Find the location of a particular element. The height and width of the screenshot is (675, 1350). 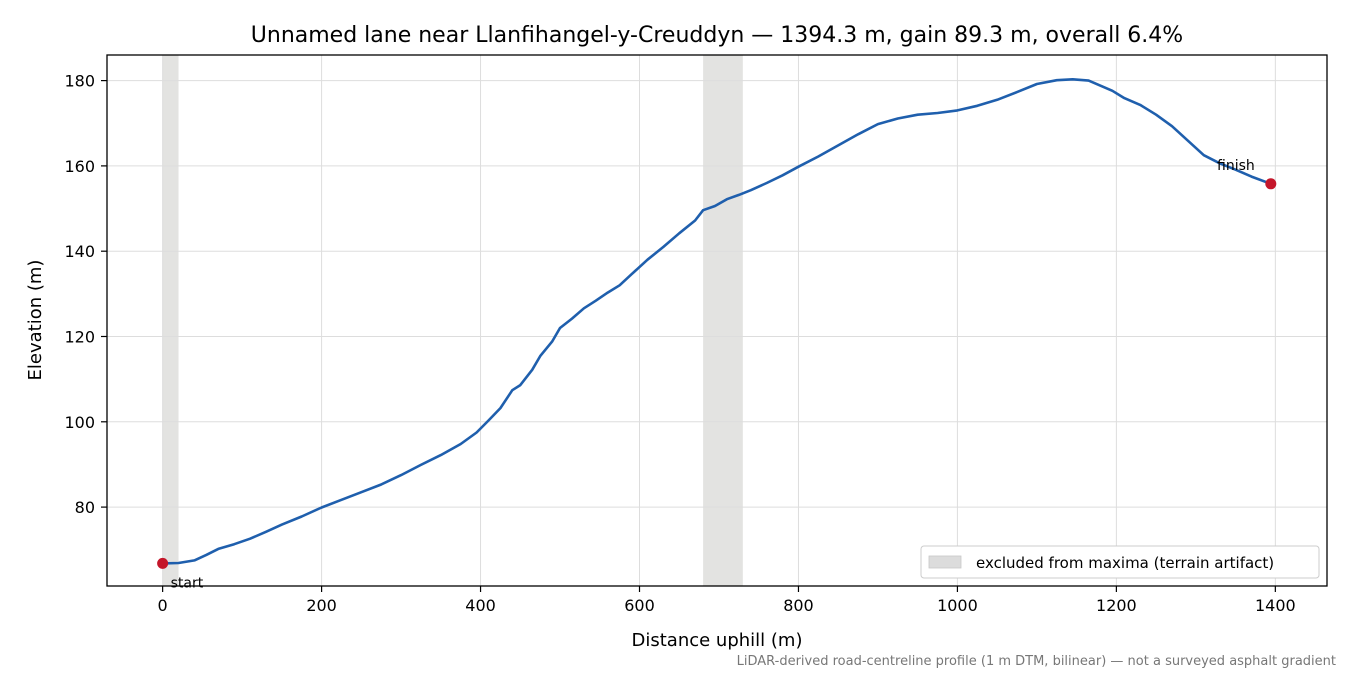

y-tick-label: 180 is located at coordinates (79, 81).